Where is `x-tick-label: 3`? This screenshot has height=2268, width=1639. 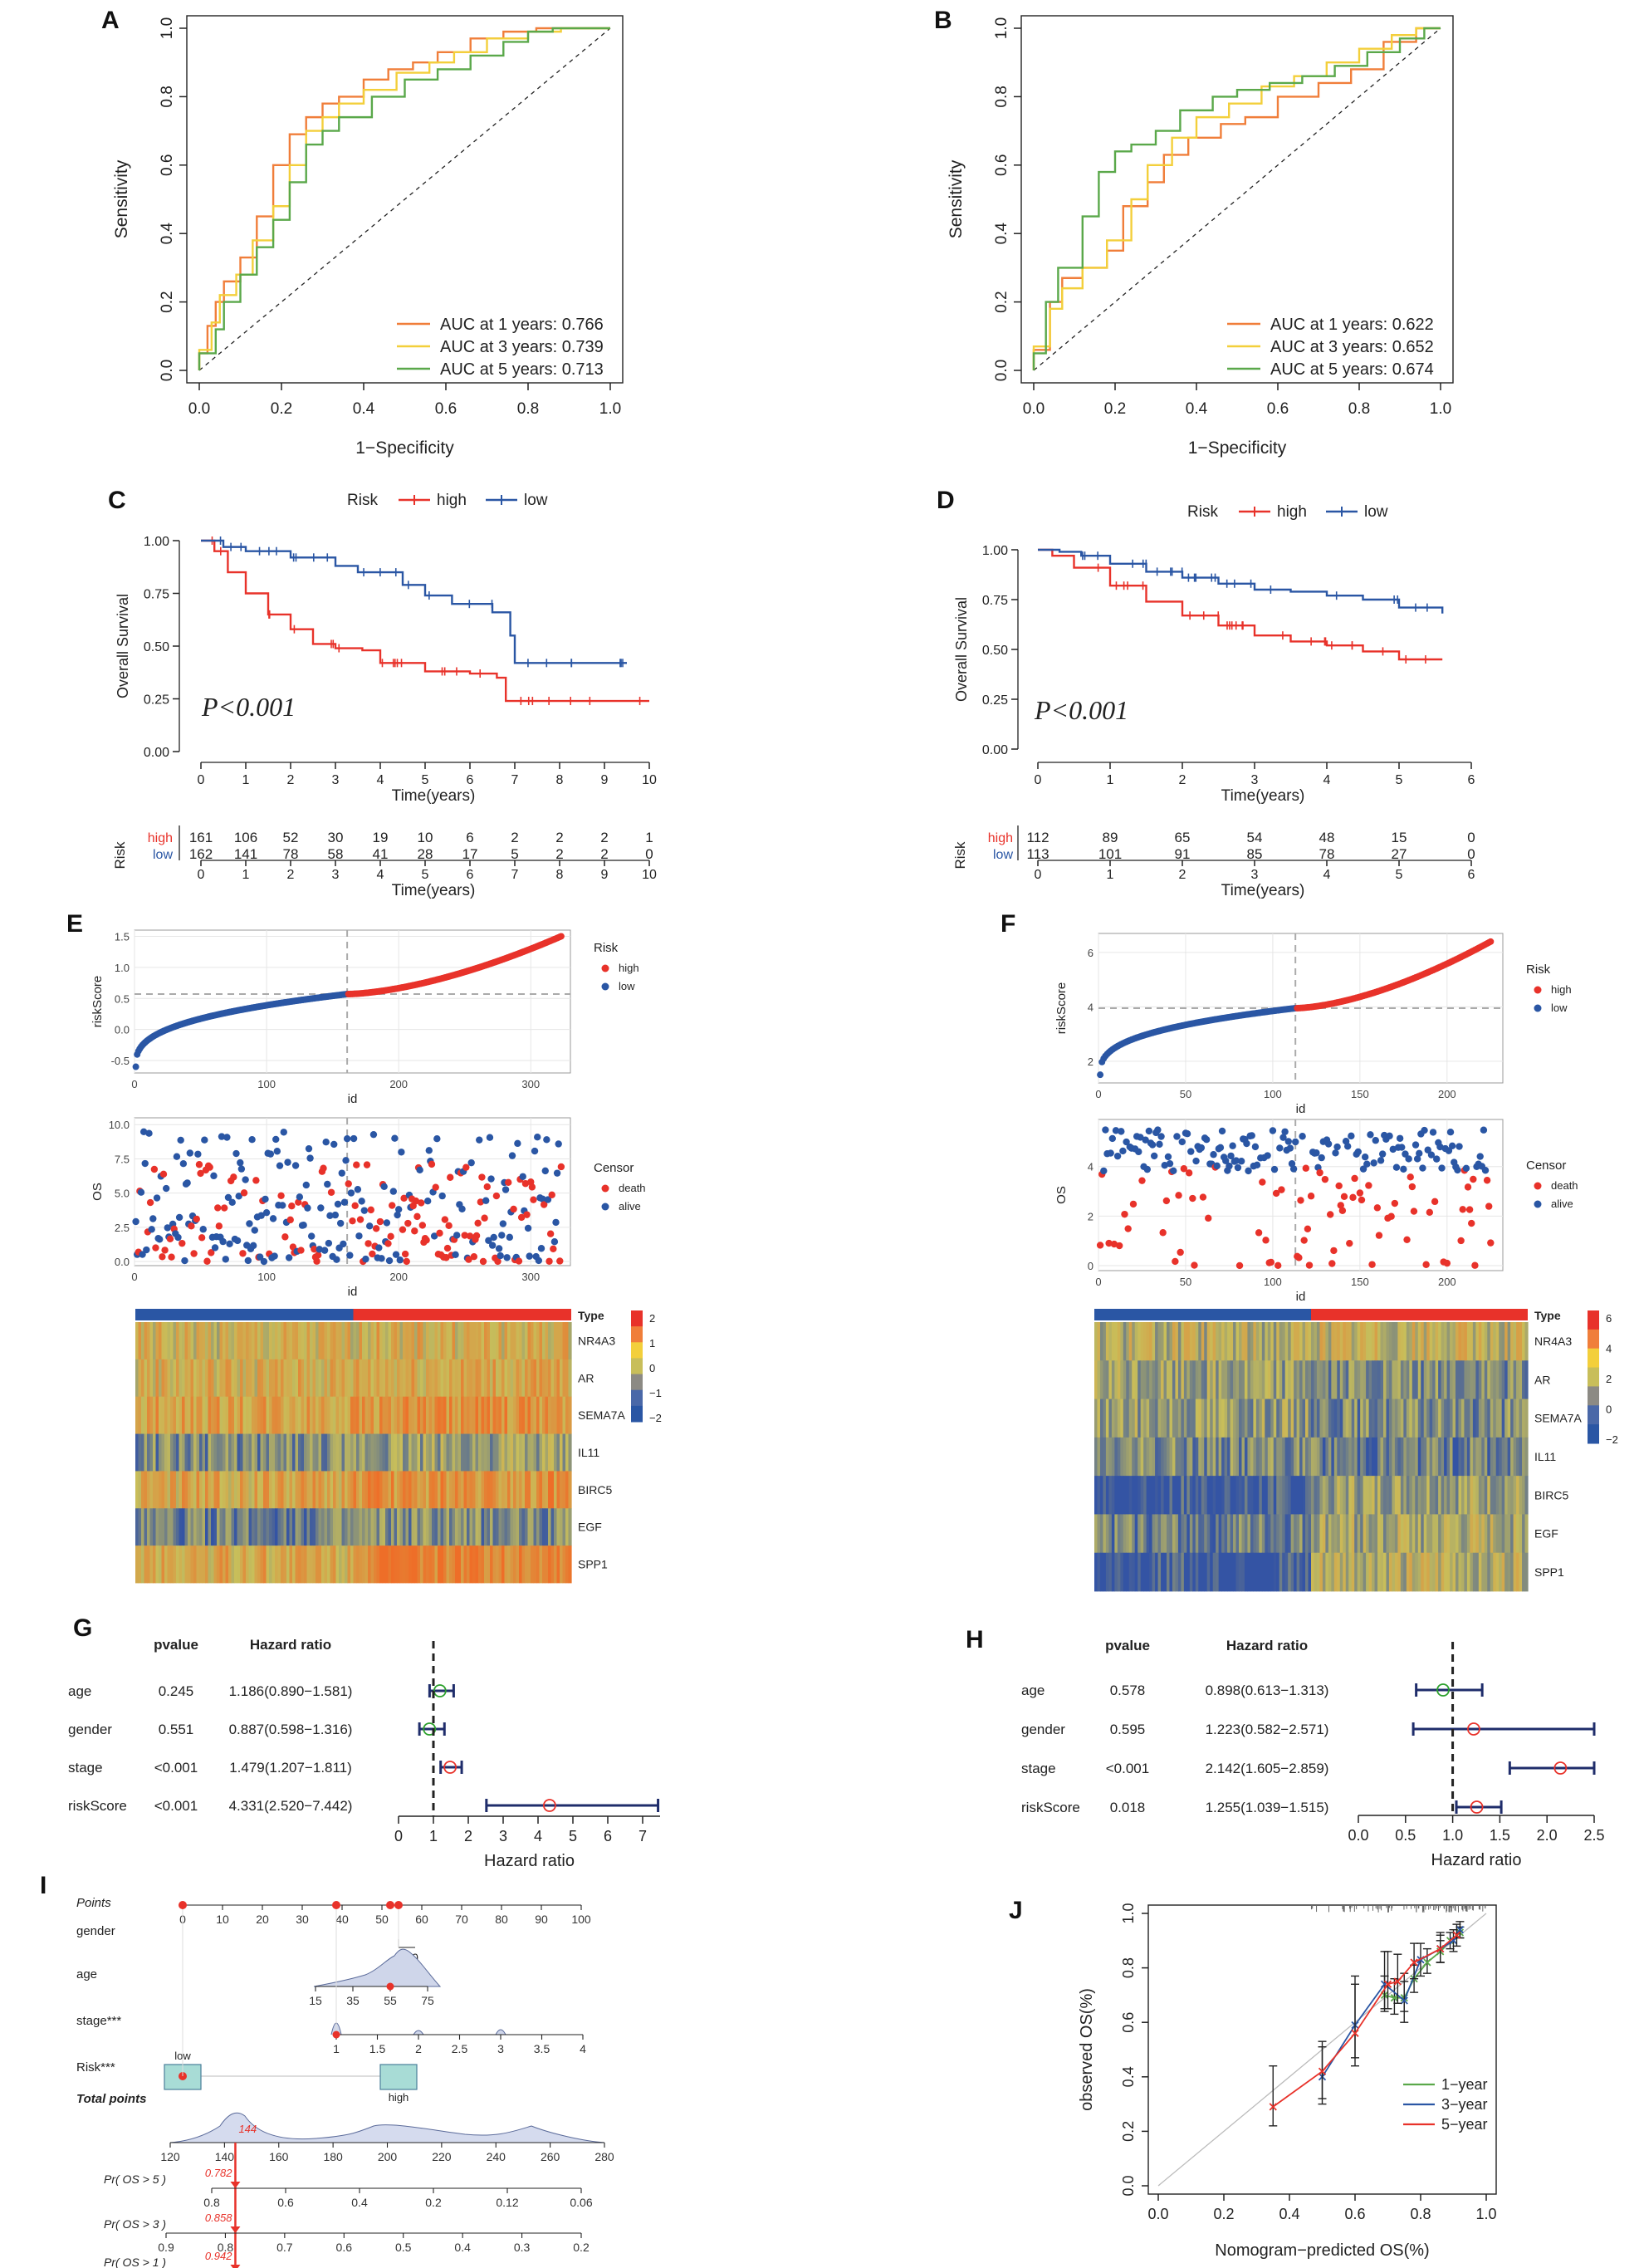 x-tick-label: 3 is located at coordinates (336, 780).